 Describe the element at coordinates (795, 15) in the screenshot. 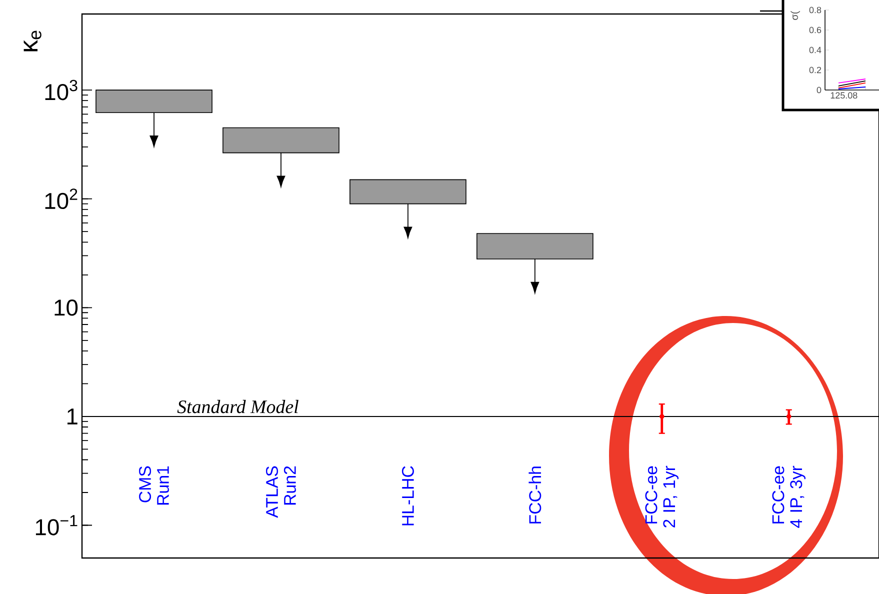

I see `y-axis-title: σ(` at that location.